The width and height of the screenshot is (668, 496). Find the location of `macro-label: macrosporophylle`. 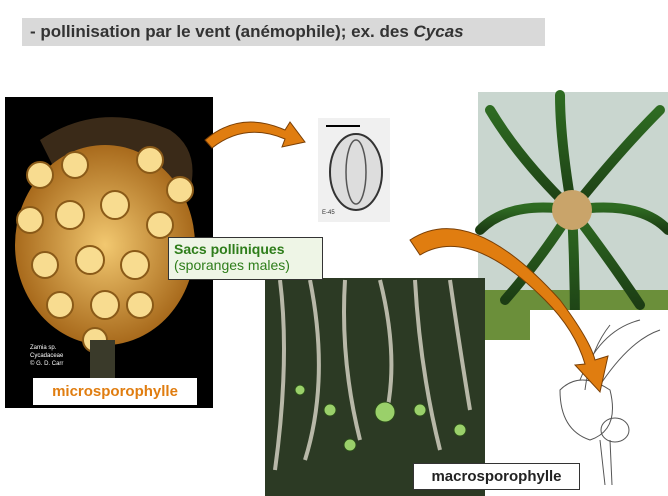

macro-label: macrosporophylle is located at coordinates (496, 476).